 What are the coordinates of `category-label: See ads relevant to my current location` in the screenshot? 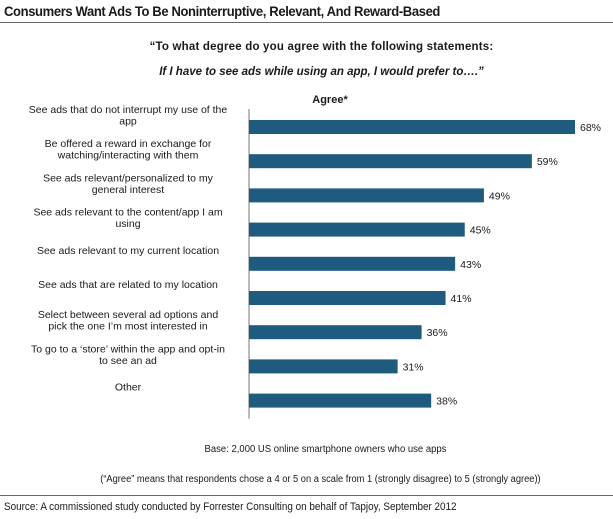 It's located at (128, 251).